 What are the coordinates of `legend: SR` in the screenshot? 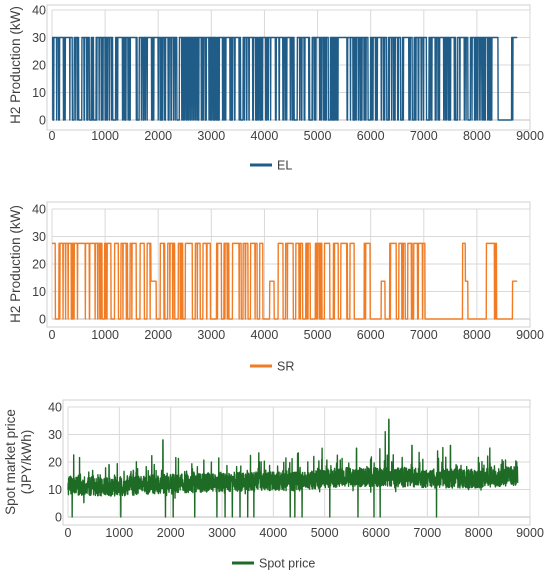 It's located at (272, 367).